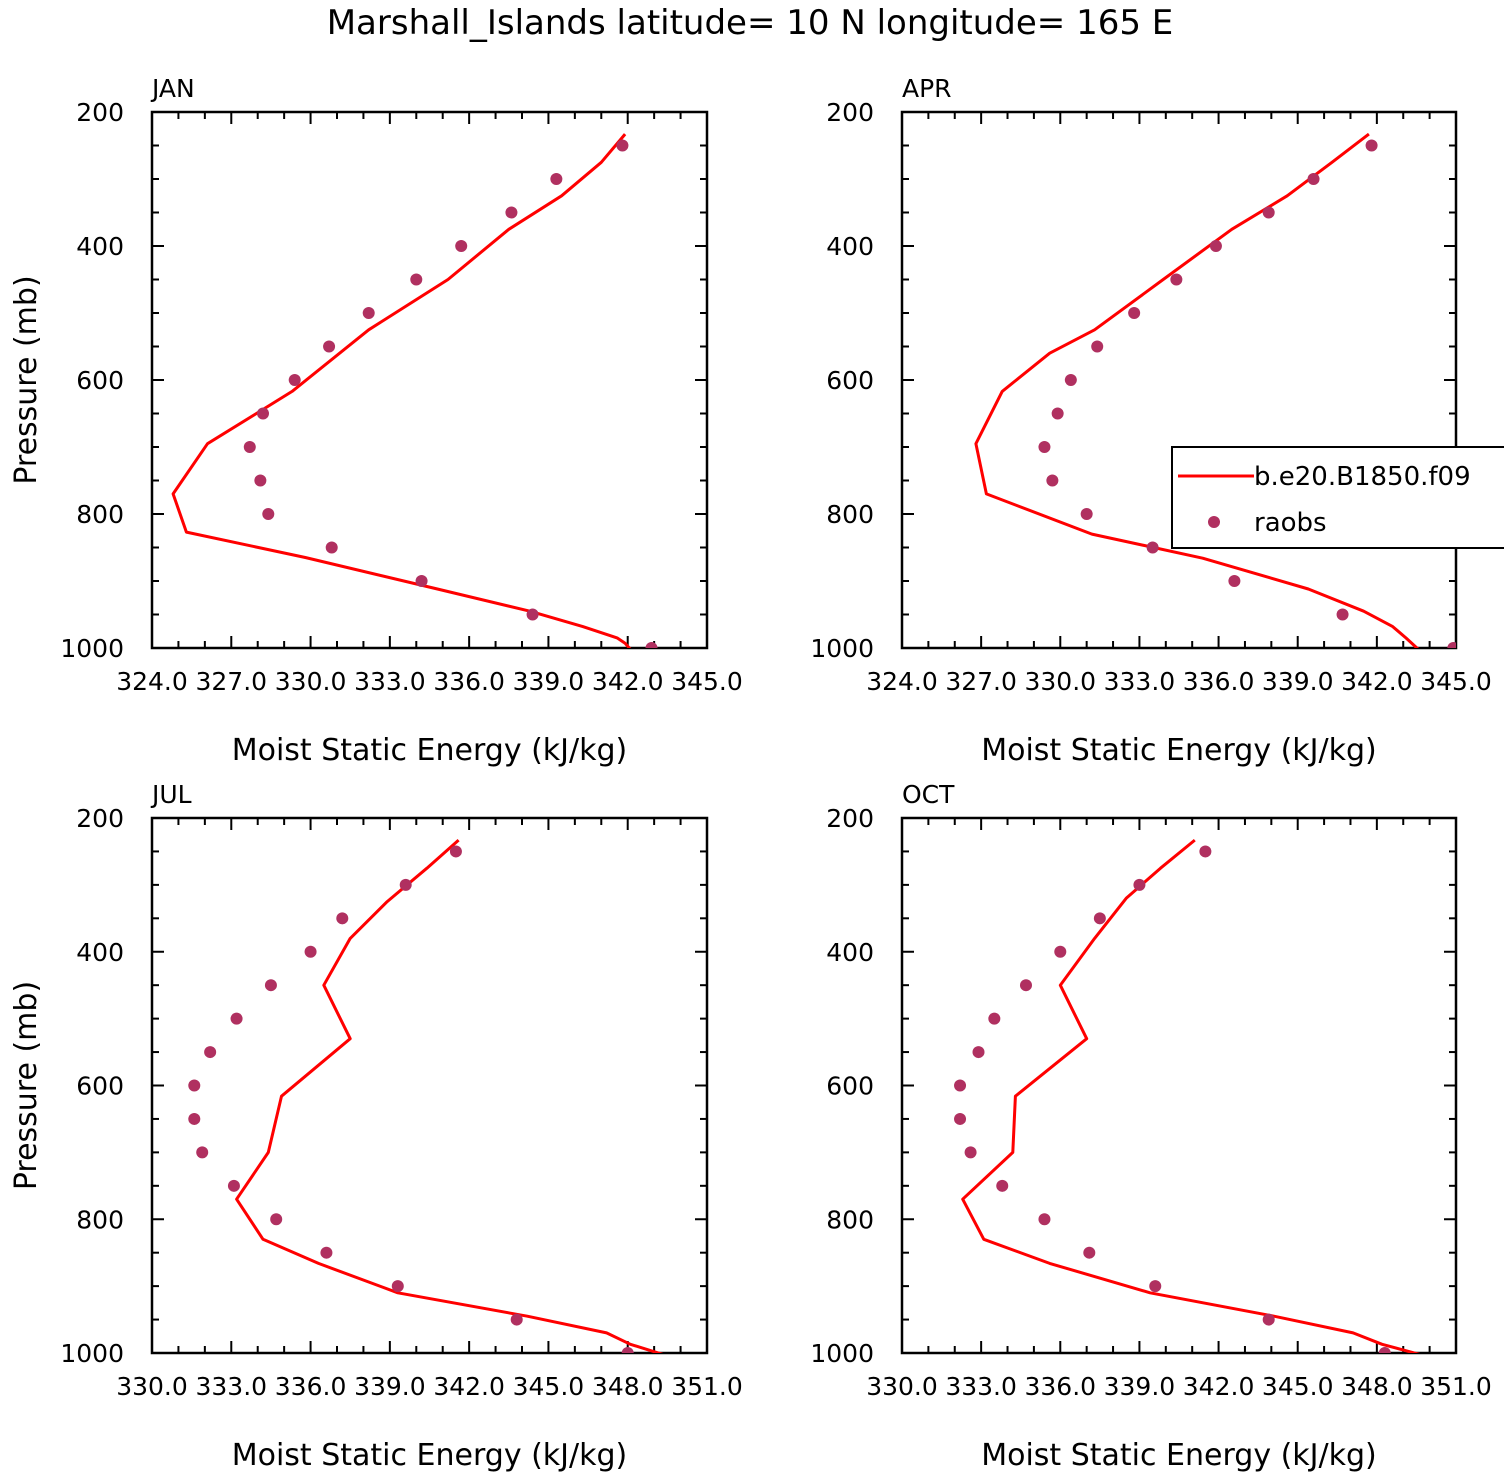 The height and width of the screenshot is (1479, 1504). What do you see at coordinates (26, 379) in the screenshot?
I see `y-axis-label: Pressure (mb)` at bounding box center [26, 379].